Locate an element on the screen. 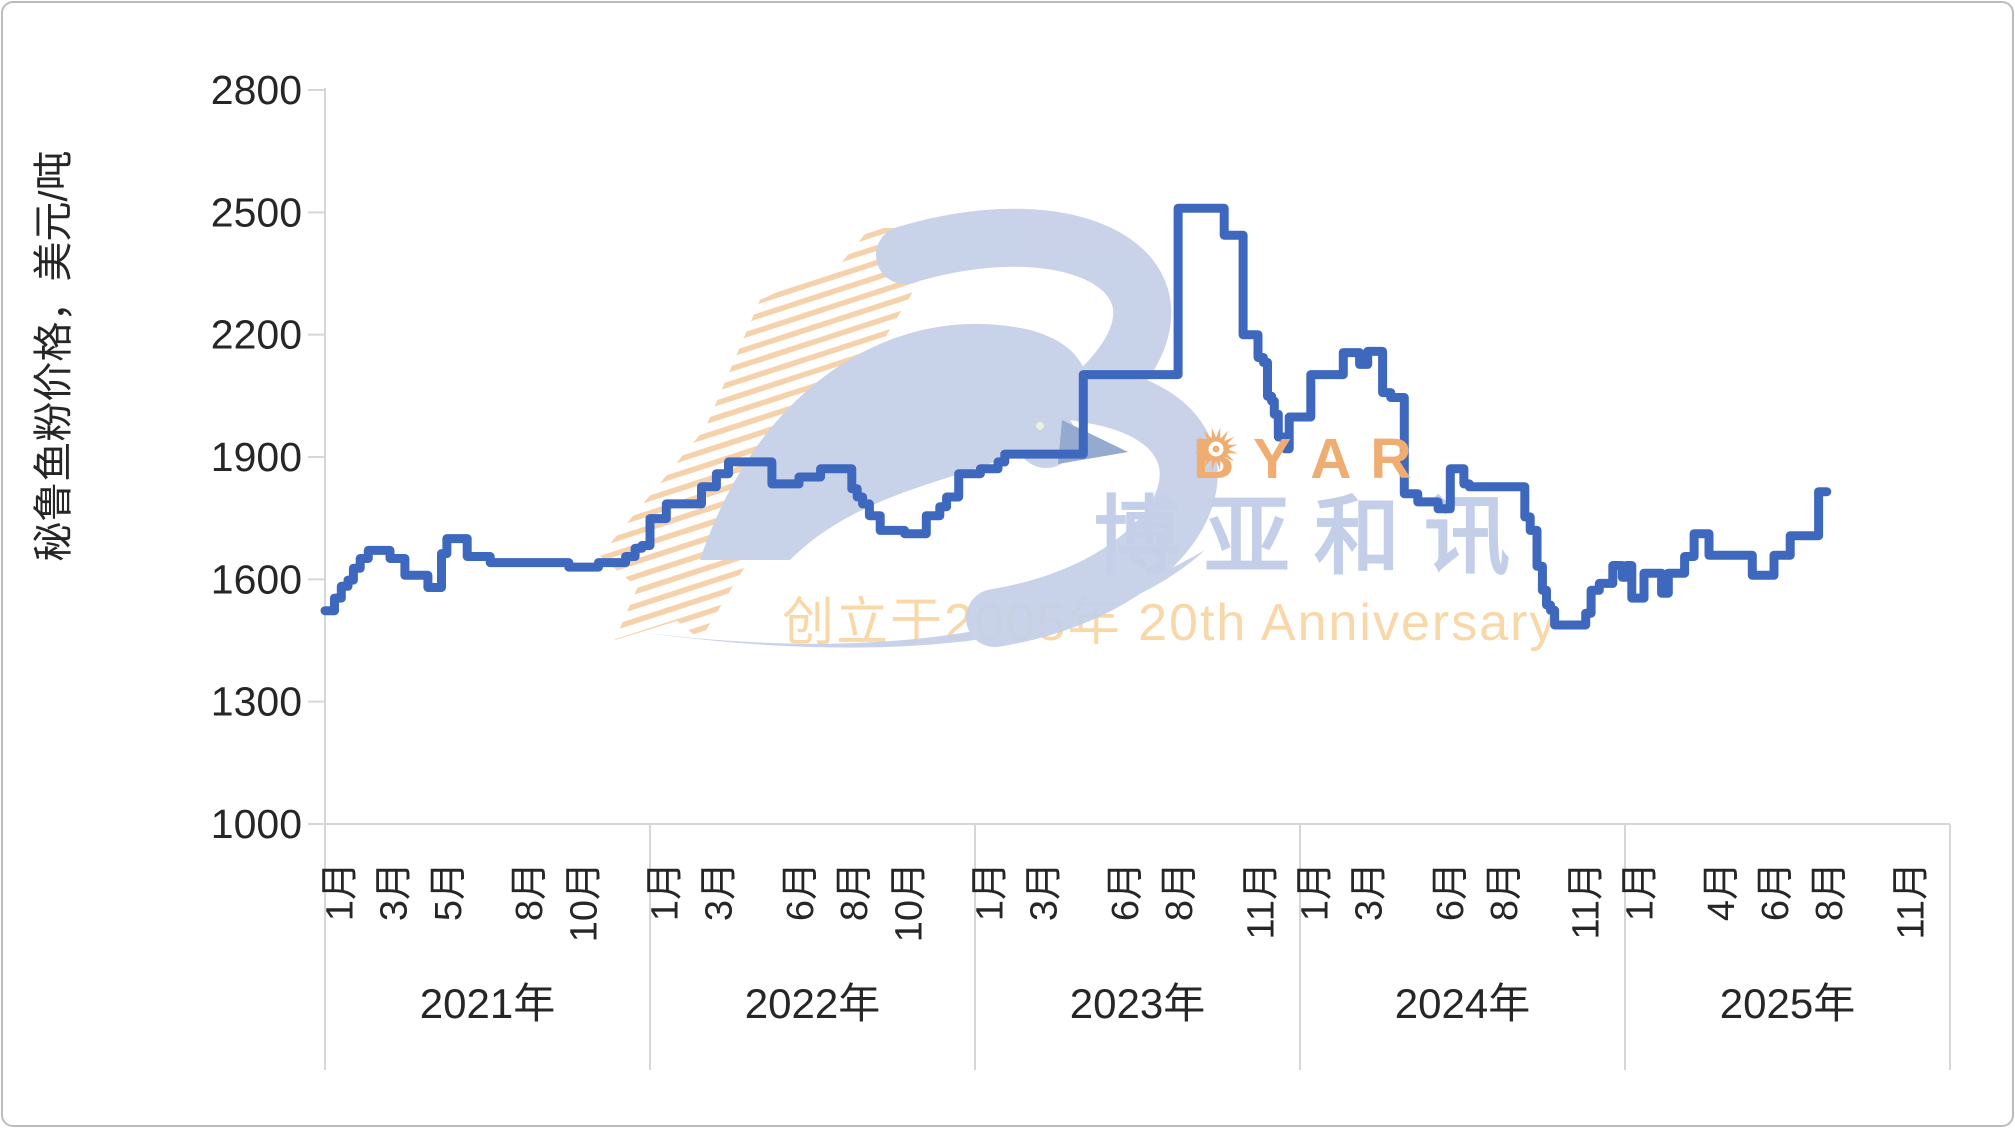 The height and width of the screenshot is (1128, 2015). y-tick-label: 1600 is located at coordinates (256, 579).